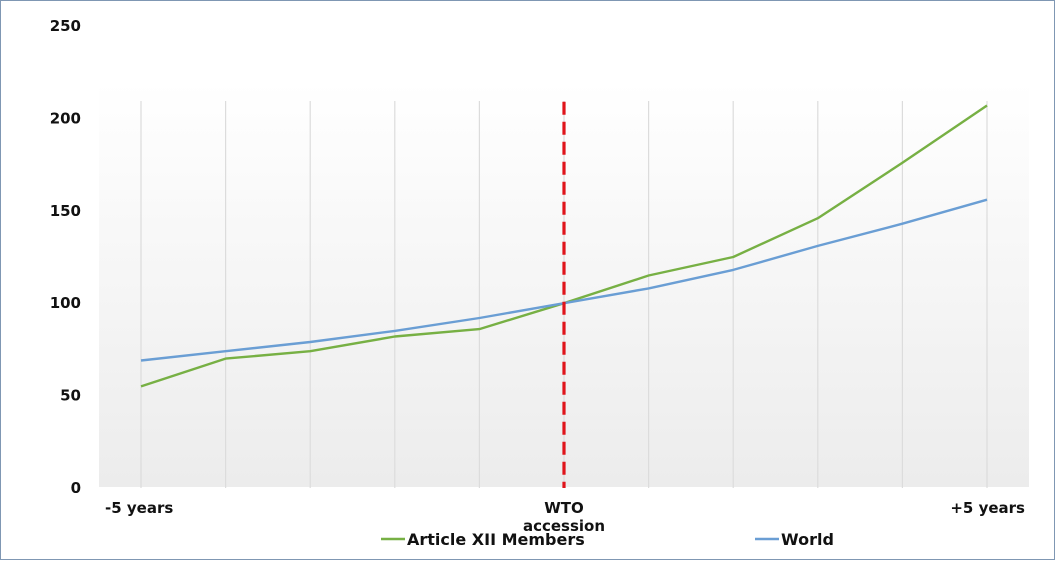  Describe the element at coordinates (139, 508) in the screenshot. I see `x-tick-label: -5 years` at that location.